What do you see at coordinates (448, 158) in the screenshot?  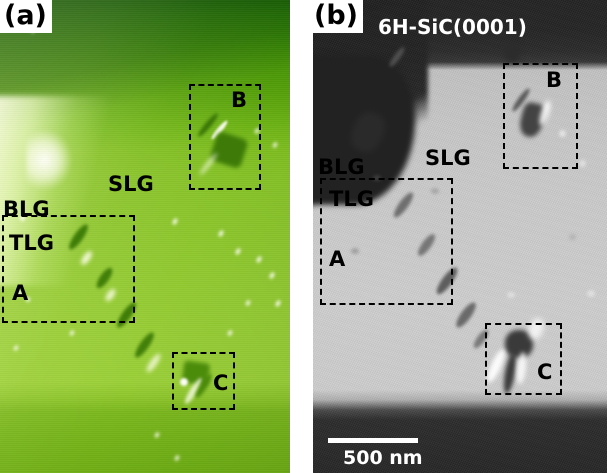 I see `panel-b-label-slg: SLG` at bounding box center [448, 158].